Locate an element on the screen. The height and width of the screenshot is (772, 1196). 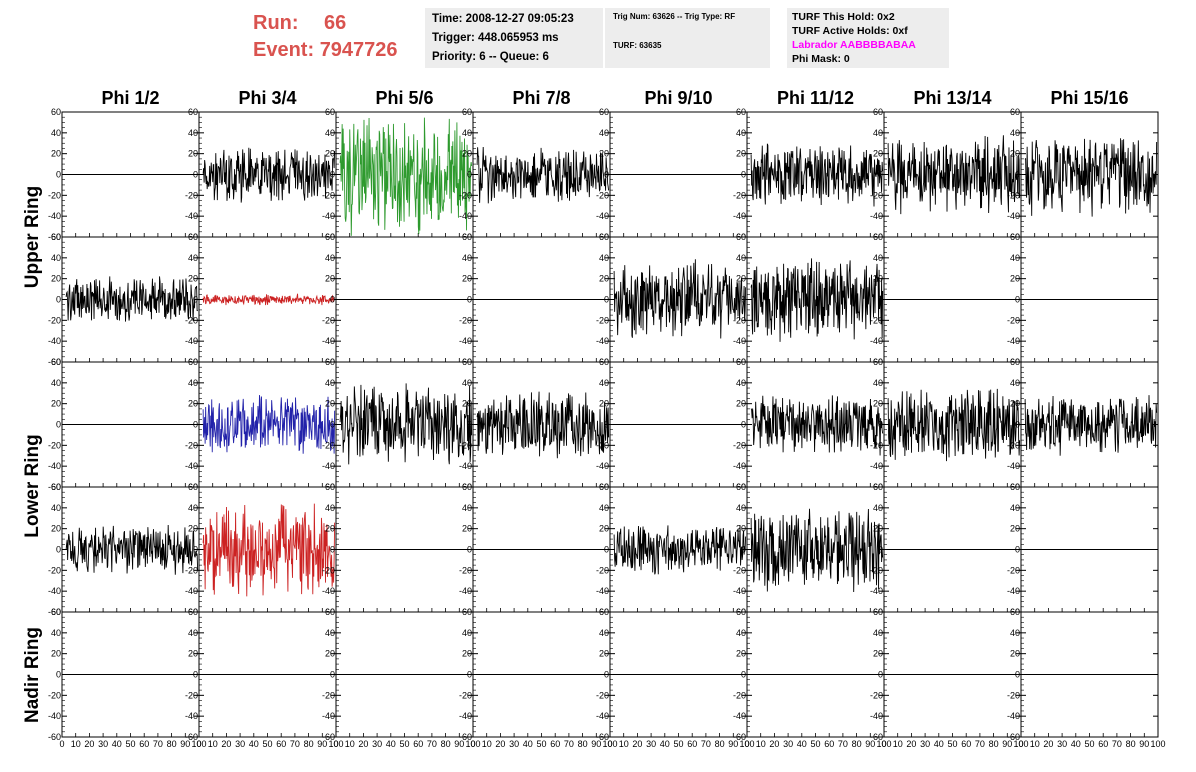
col-header-phi-11-12: Phi 11/12 is located at coordinates (815, 98).